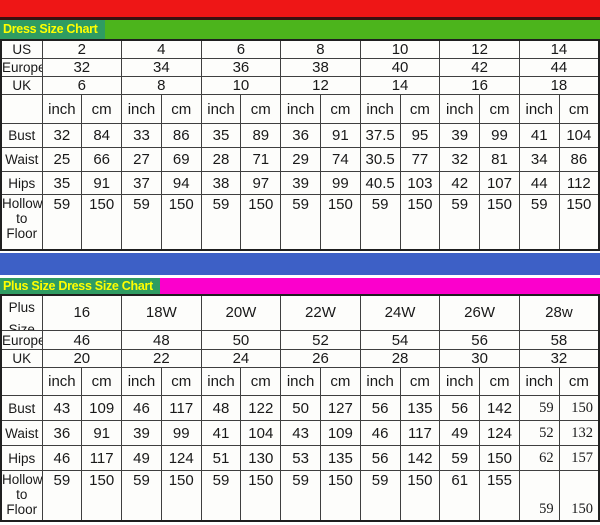  Describe the element at coordinates (460, 433) in the screenshot. I see `measure-inch-value: 49` at that location.